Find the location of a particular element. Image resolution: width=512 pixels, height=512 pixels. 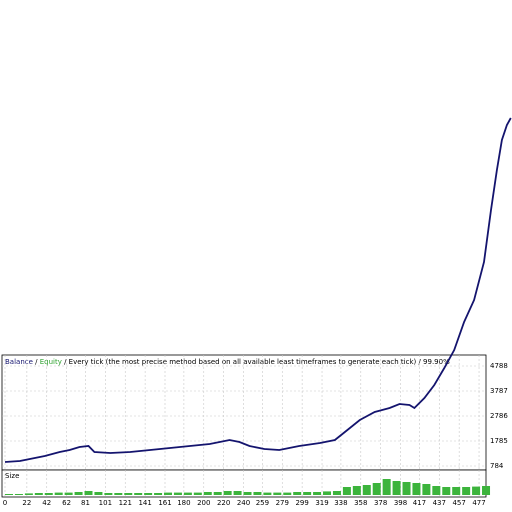

x-tick-label: 141 is located at coordinates (144, 503).